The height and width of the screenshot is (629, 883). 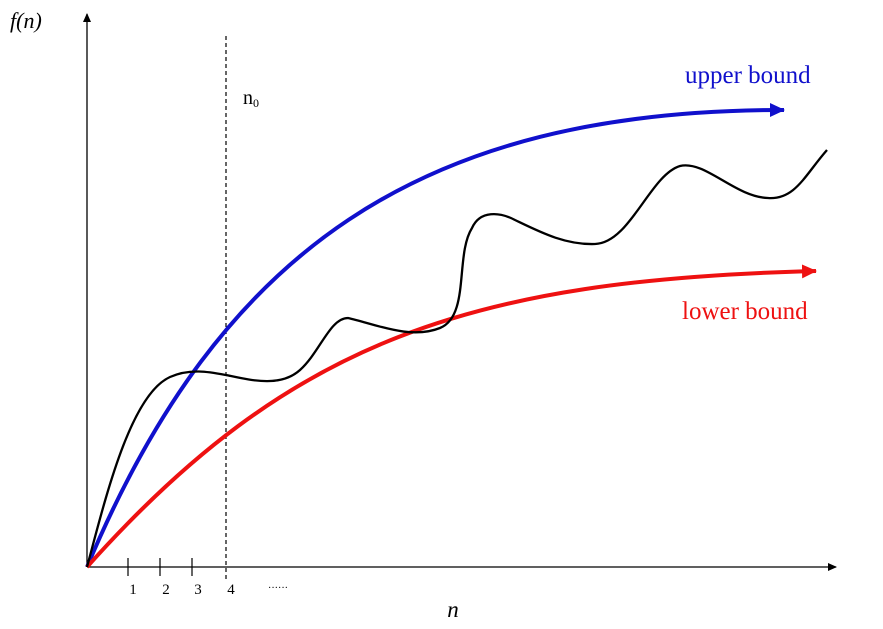 I want to click on threshold-label-main: n, so click(x=248, y=98).